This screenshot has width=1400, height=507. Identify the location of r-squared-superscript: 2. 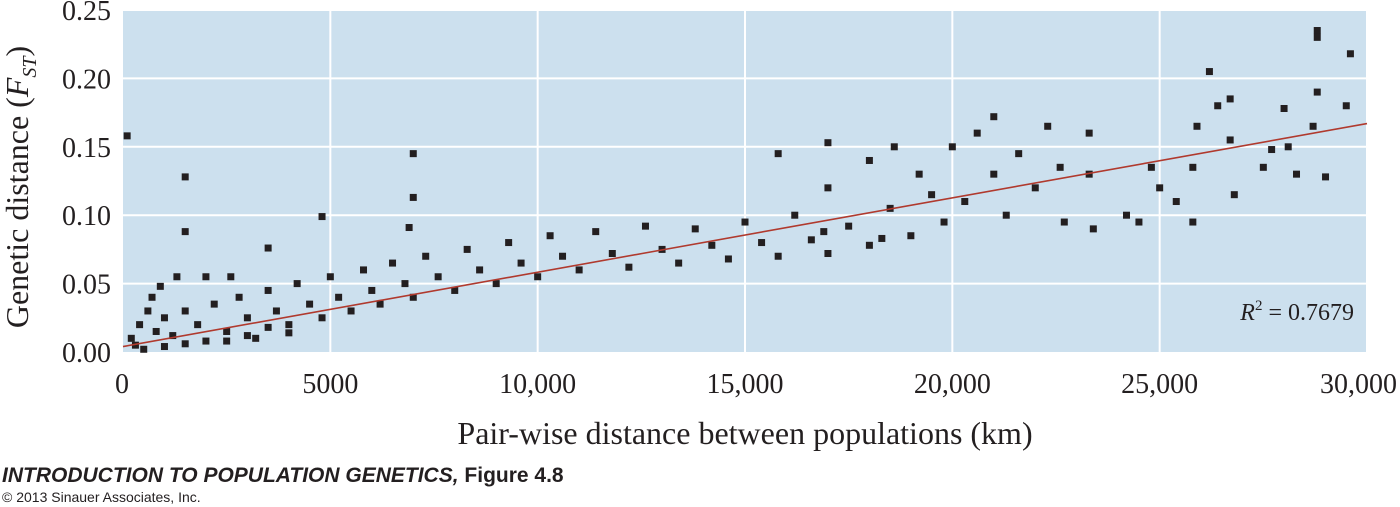
(1259, 306).